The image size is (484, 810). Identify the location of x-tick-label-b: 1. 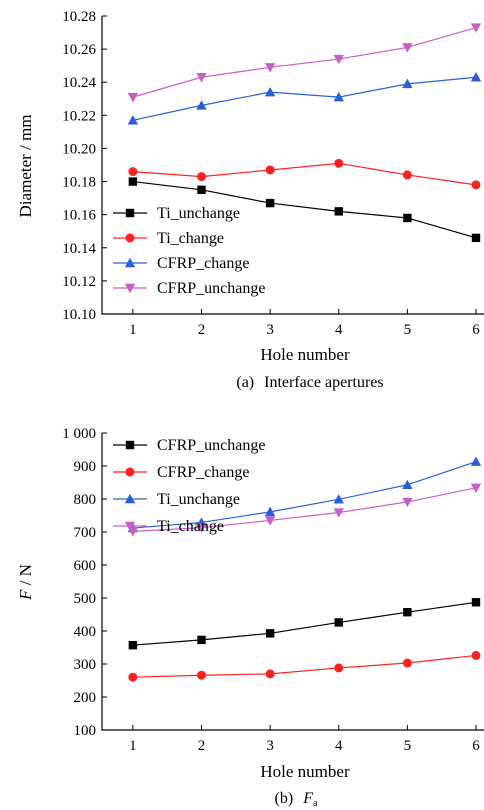
(133, 746).